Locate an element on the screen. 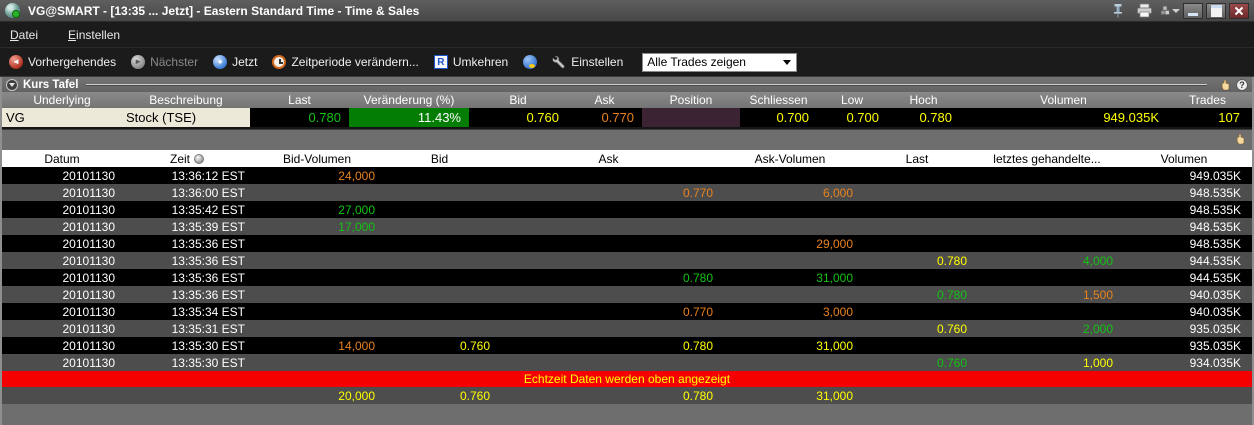  trades-column-label: Bid is located at coordinates (439, 158).